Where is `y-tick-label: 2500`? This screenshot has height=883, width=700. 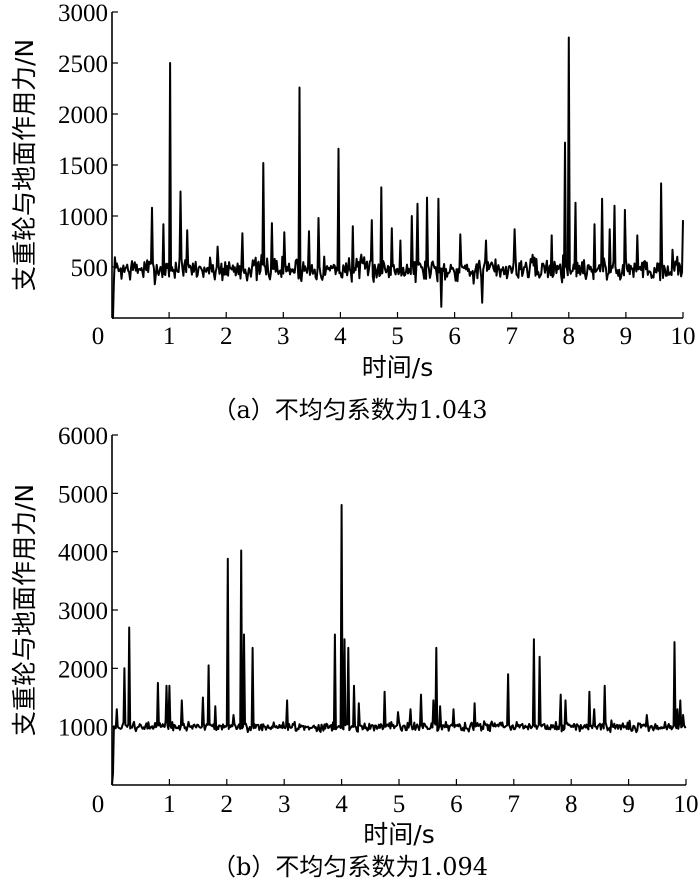 y-tick-label: 2500 is located at coordinates (83, 64).